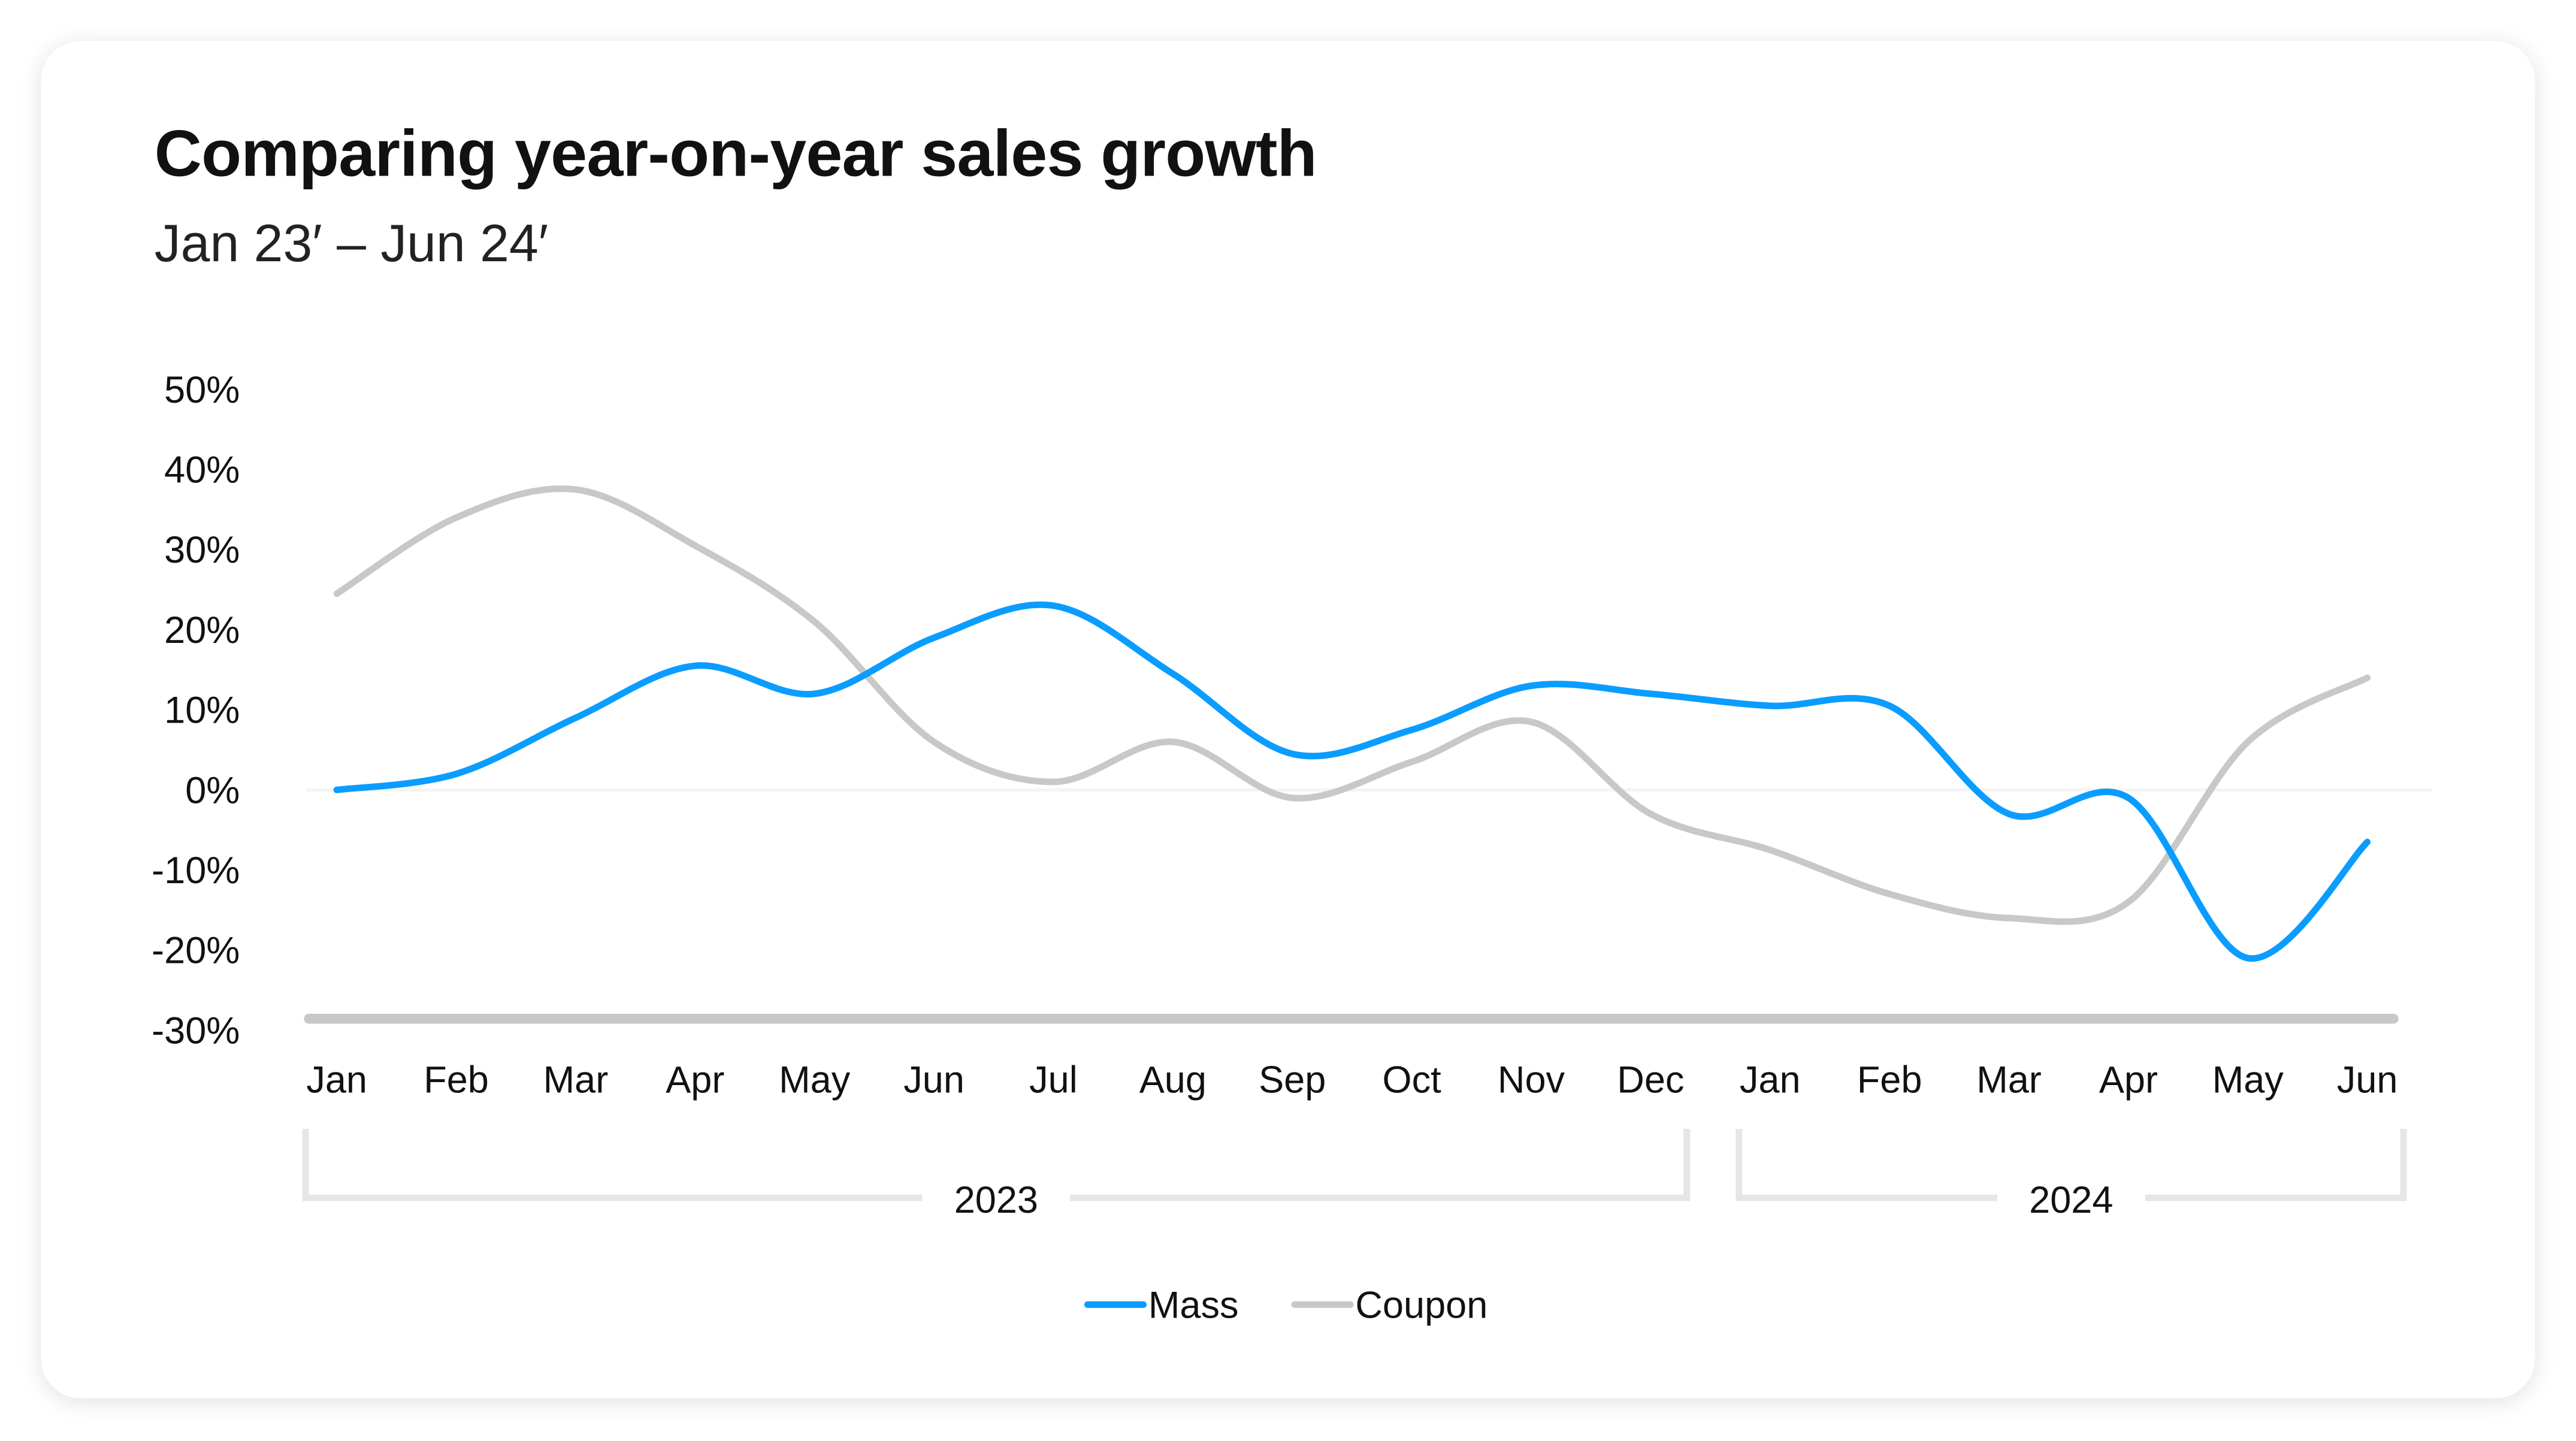 This screenshot has width=2576, height=1441. I want to click on y-tick-label: 20%, so click(202, 630).